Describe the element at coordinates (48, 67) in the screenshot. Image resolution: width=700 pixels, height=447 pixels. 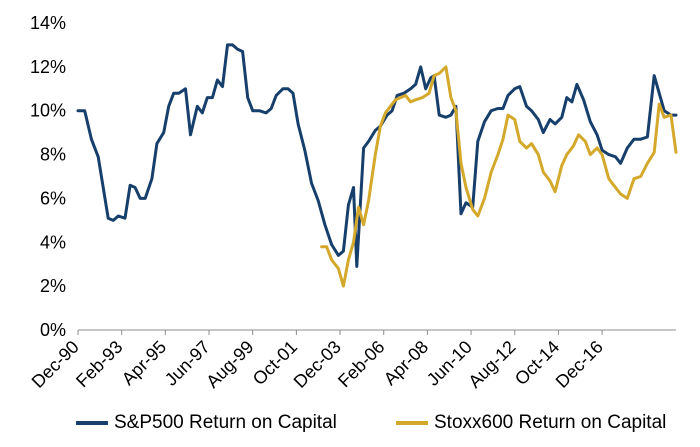
I see `y-tick-label: 12%` at that location.